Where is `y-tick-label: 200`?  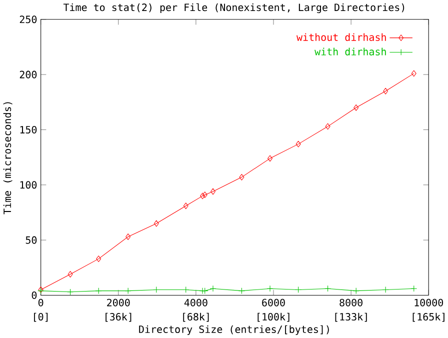 y-tick-label: 200 is located at coordinates (28, 74).